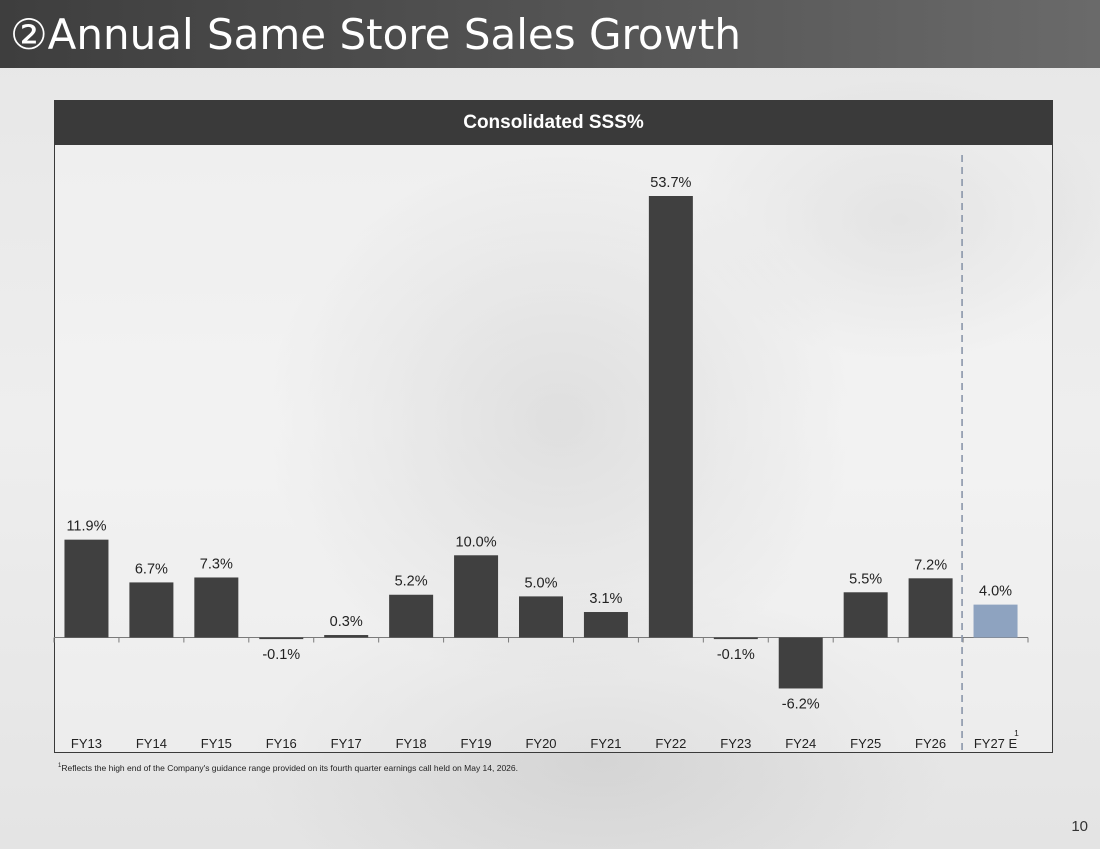 The image size is (1100, 849). What do you see at coordinates (801, 704) in the screenshot?
I see `data-label: -6.2%` at bounding box center [801, 704].